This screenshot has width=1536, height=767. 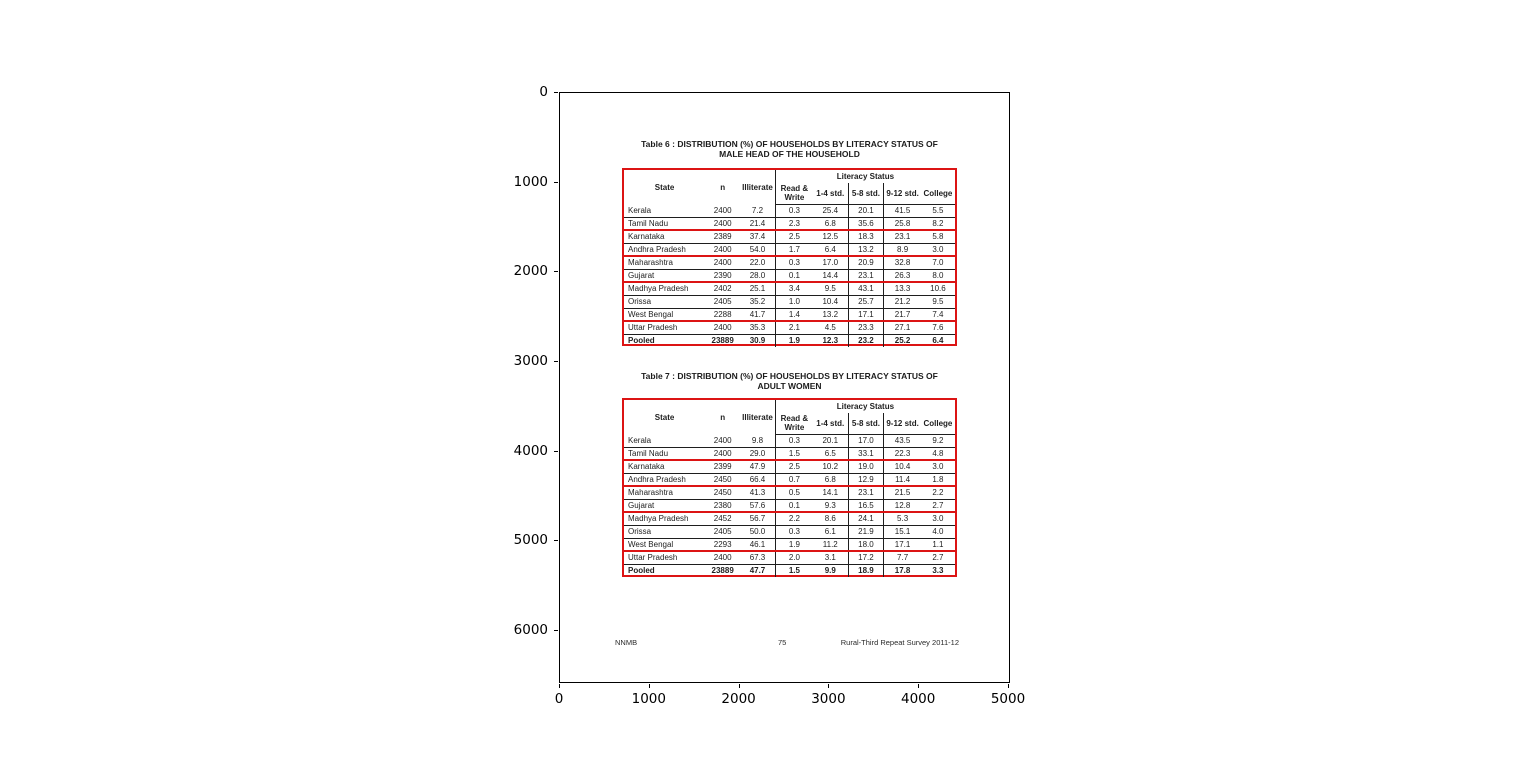 I want to click on value-cell: 22.3, so click(x=902, y=453).